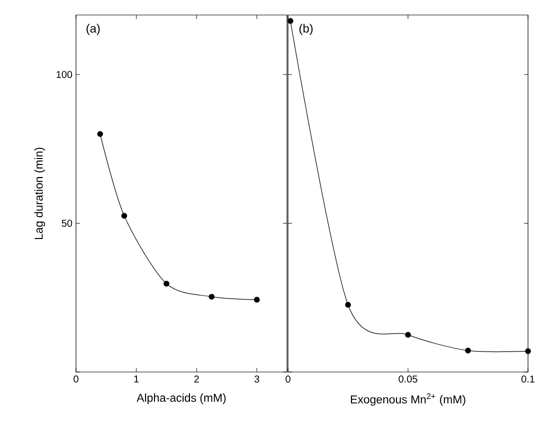  What do you see at coordinates (40, 194) in the screenshot?
I see `y-axis-title: Lag duration (min)` at bounding box center [40, 194].